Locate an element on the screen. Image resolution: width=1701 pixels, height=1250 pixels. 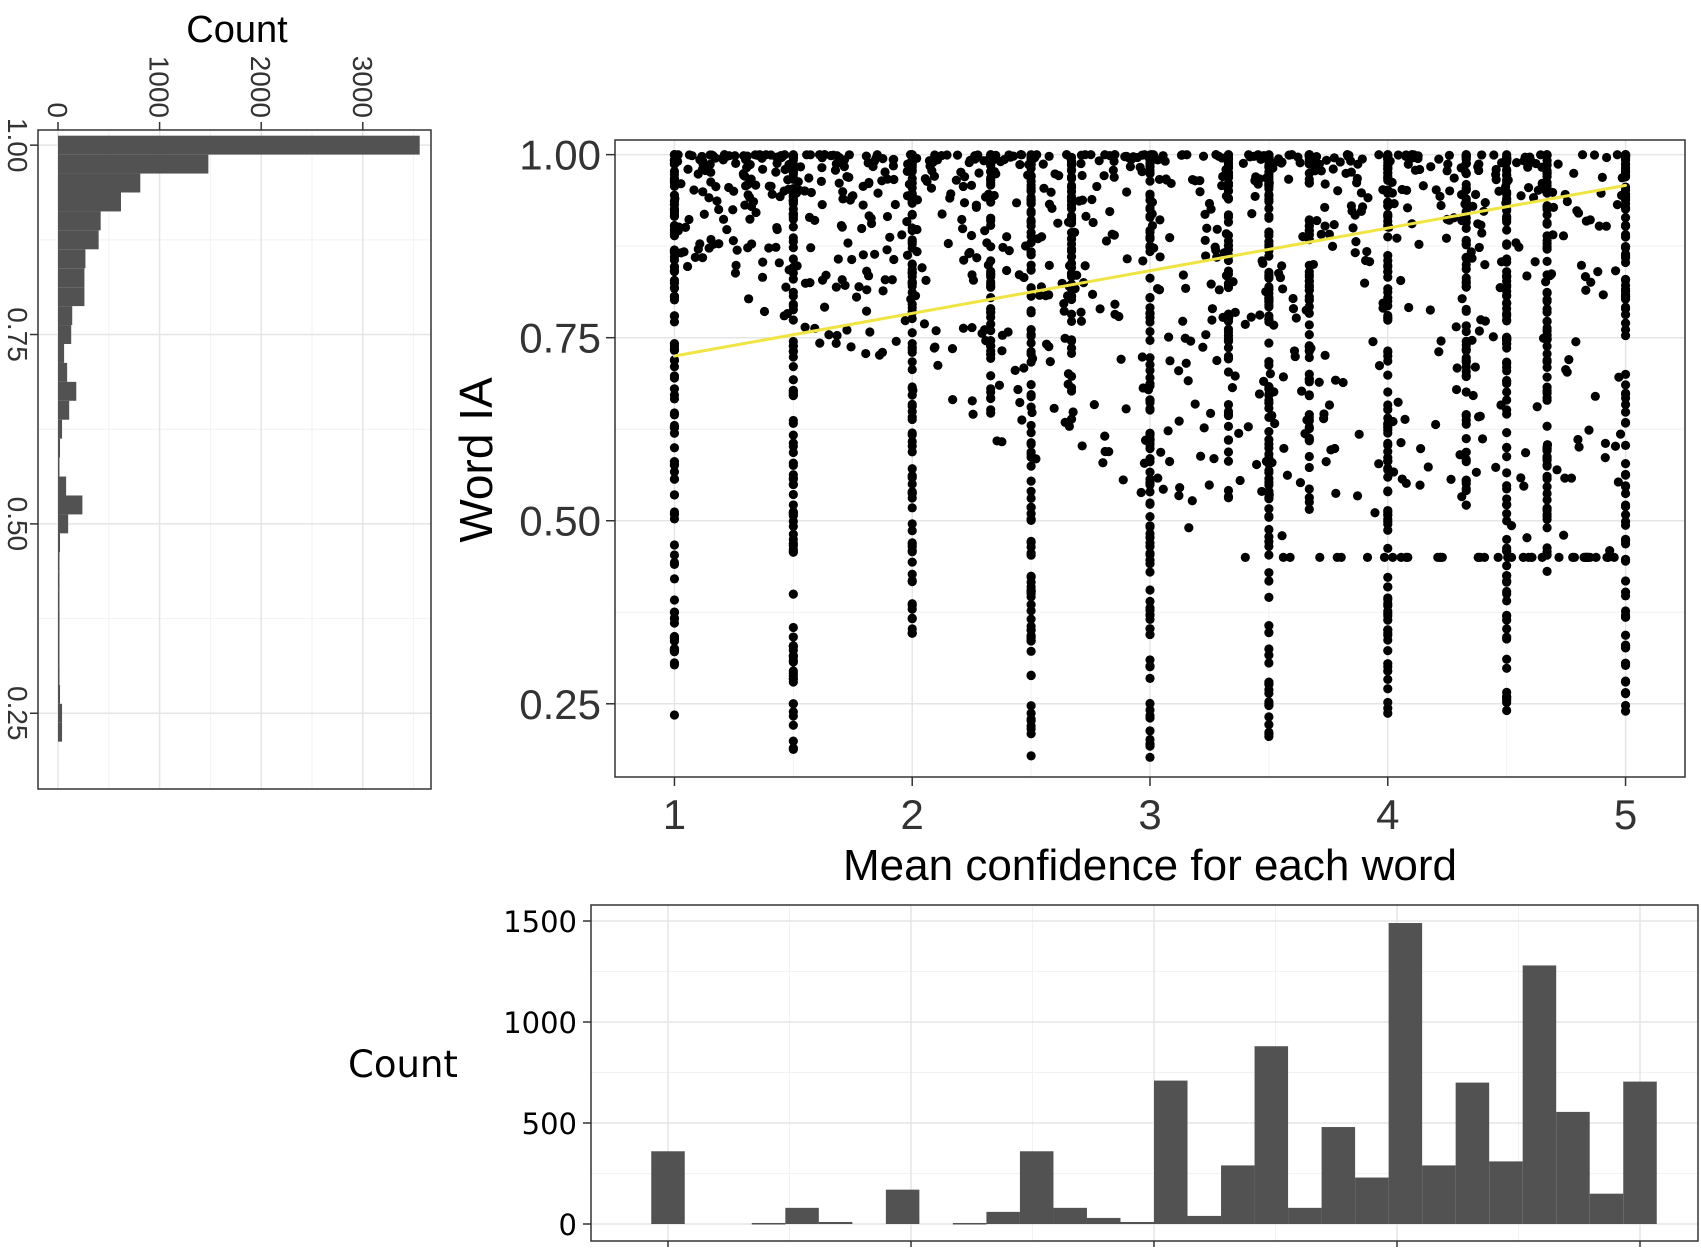
bottom-y-tick-label: 500 is located at coordinates (549, 1124).